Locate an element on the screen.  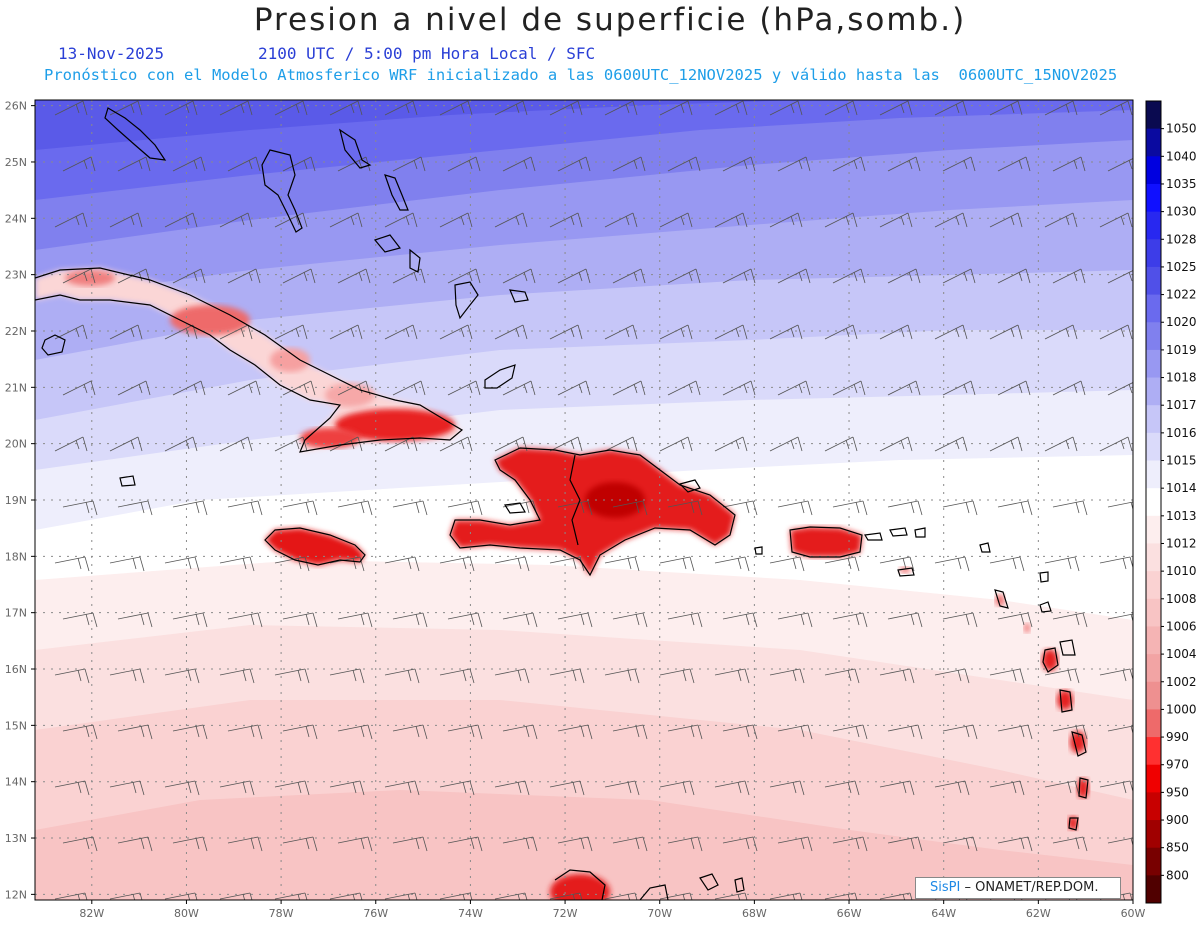
colorbar-frame is located at coordinates (1153, 502).